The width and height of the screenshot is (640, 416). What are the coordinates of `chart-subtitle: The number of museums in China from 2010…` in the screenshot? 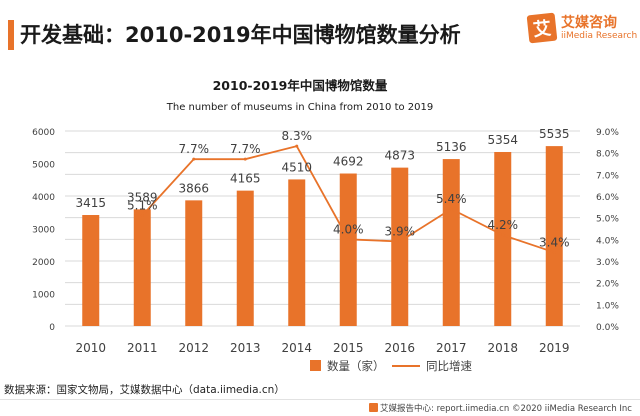 It's located at (300, 107).